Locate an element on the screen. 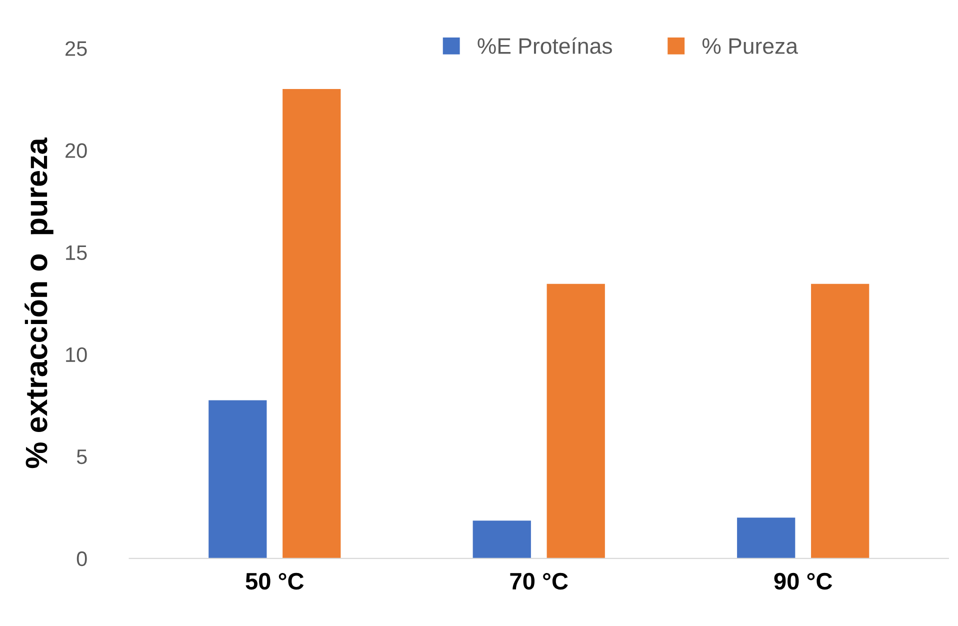 This screenshot has width=958, height=626. legend-label: % Pureza is located at coordinates (750, 46).